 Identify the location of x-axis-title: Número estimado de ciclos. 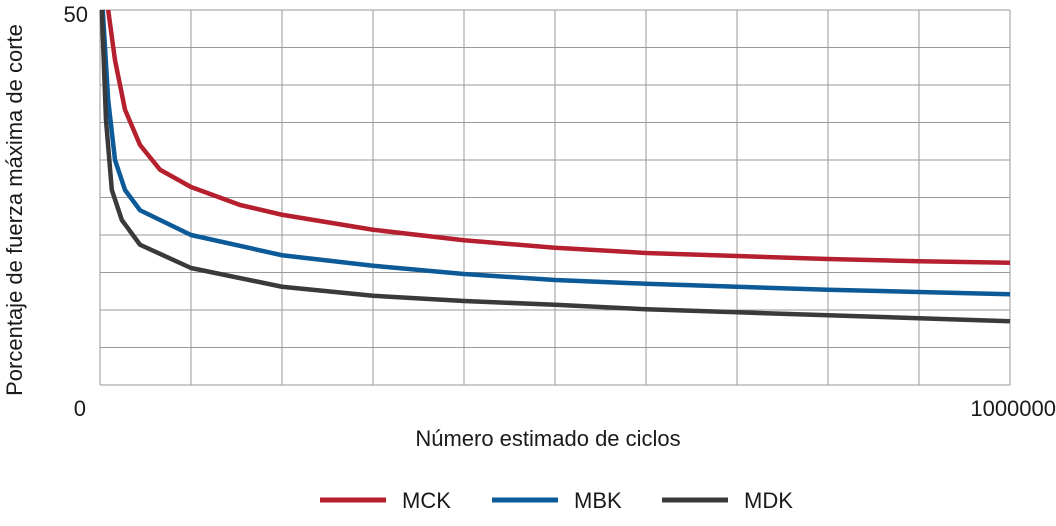
(547, 438).